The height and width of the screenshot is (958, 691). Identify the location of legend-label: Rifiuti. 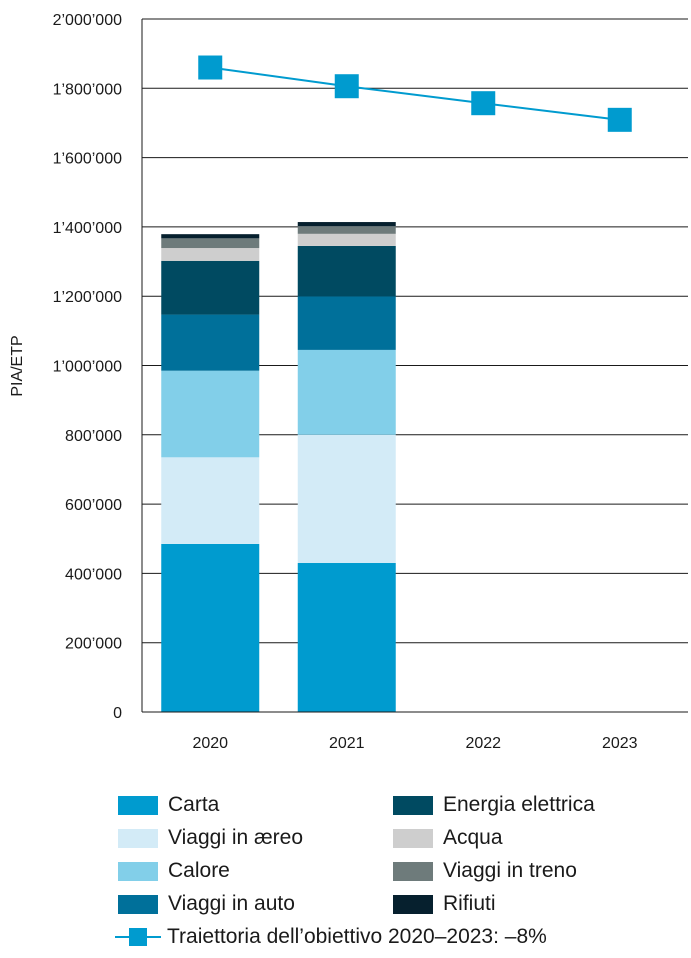
(469, 903).